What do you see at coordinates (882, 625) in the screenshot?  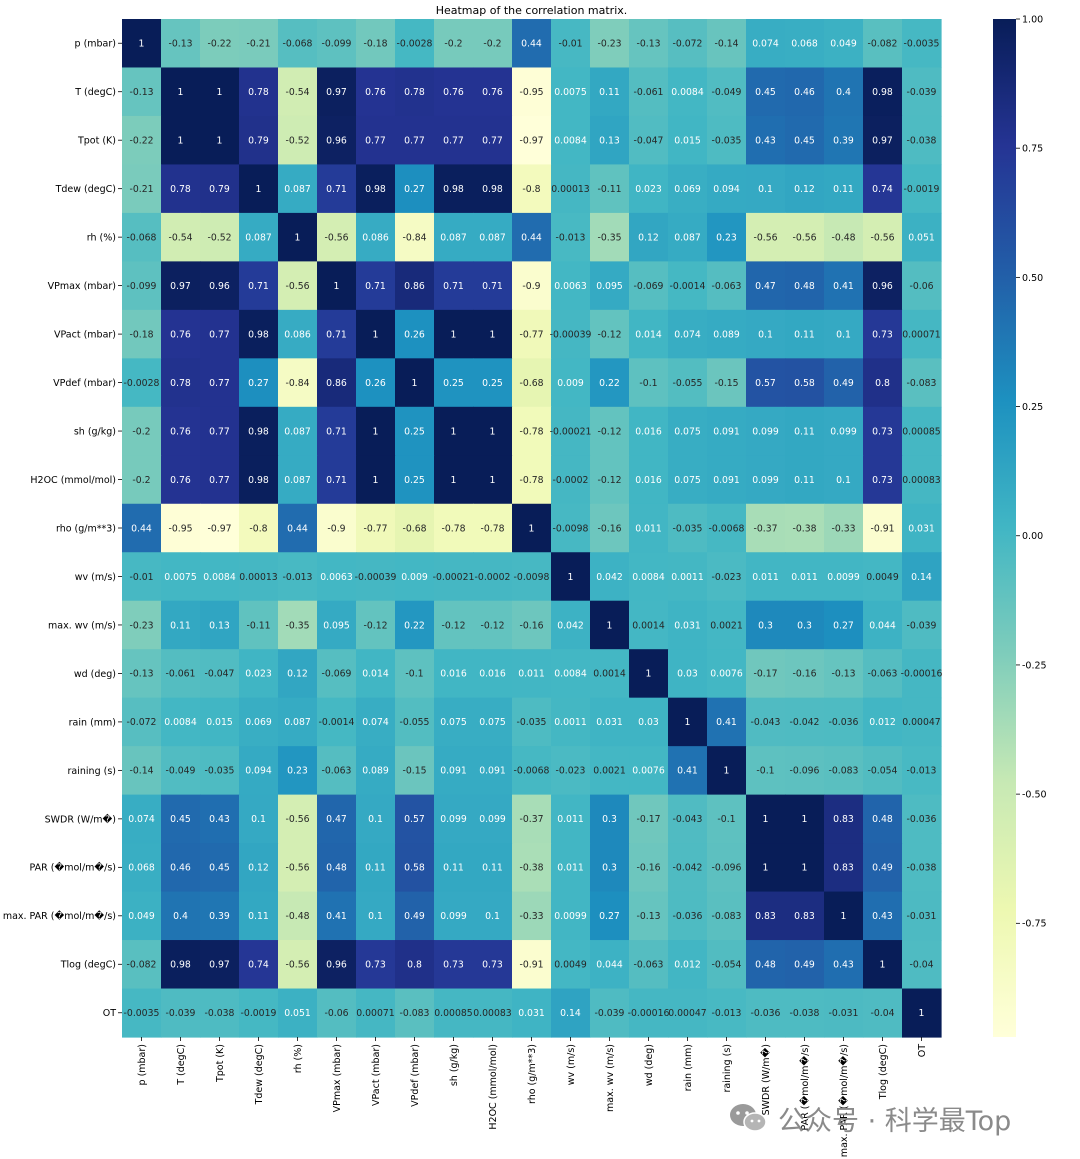 I see `heatmap-cell-value: 0.044` at bounding box center [882, 625].